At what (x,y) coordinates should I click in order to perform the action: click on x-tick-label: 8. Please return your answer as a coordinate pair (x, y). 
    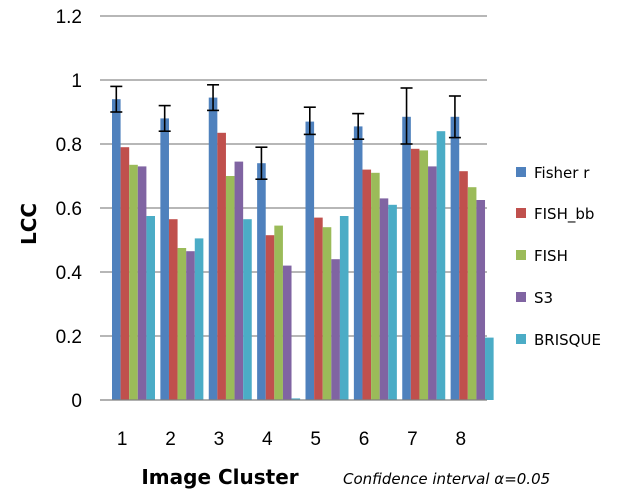
    Looking at the image, I should click on (461, 439).